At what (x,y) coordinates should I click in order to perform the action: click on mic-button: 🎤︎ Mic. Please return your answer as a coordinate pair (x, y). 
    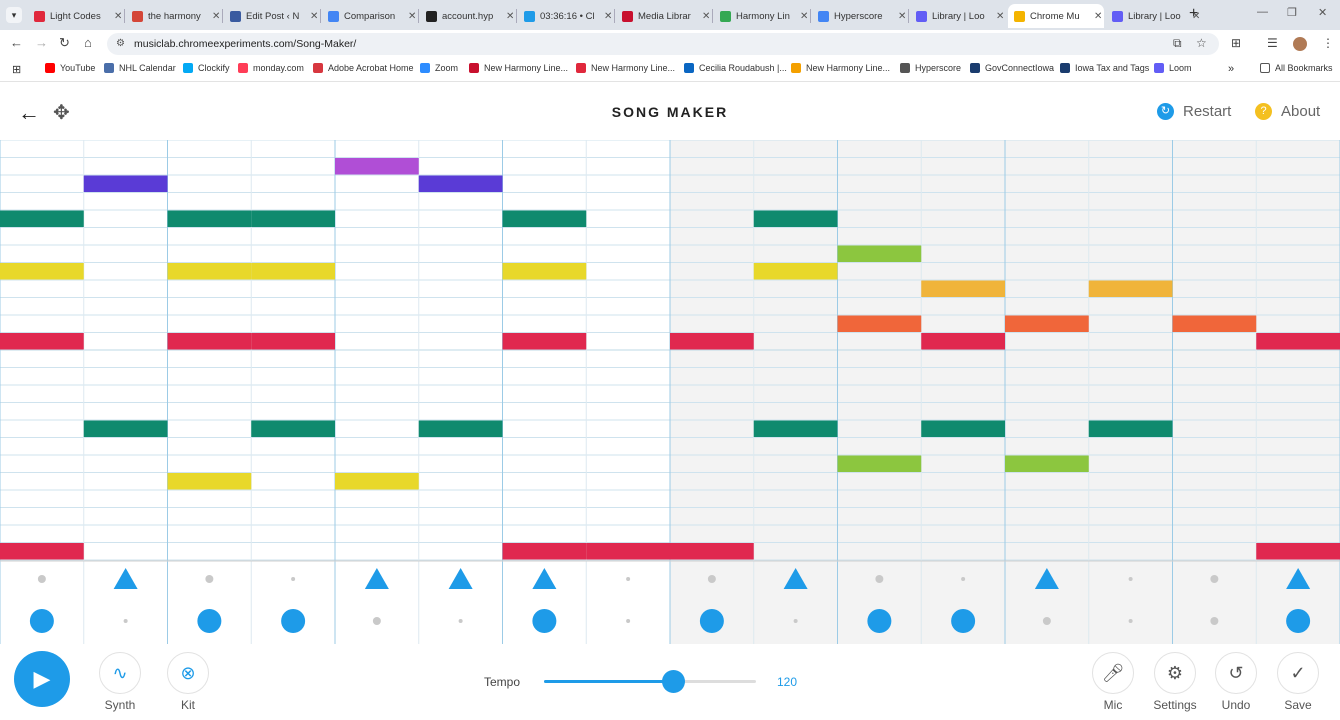
    Looking at the image, I should click on (1113, 682).